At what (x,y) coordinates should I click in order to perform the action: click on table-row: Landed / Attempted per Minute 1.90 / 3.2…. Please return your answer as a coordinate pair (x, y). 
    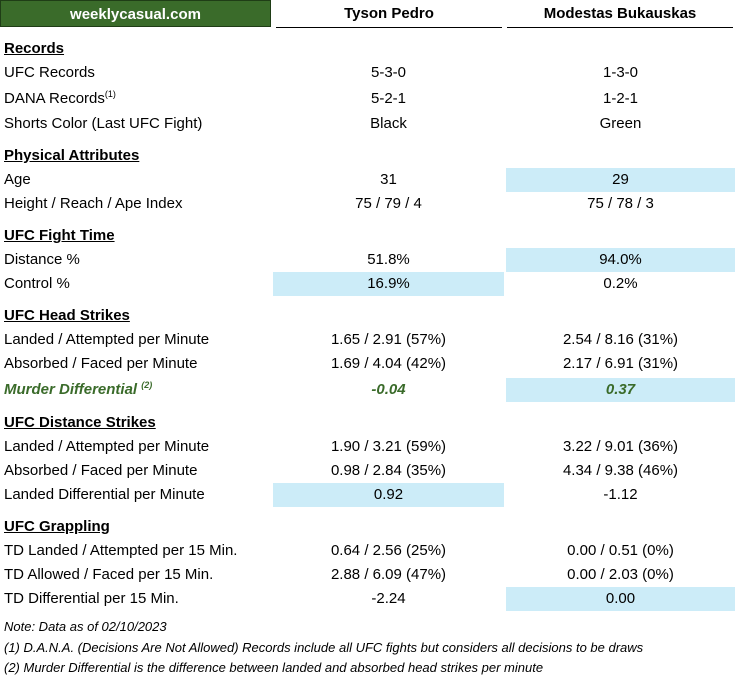
    Looking at the image, I should click on (368, 447).